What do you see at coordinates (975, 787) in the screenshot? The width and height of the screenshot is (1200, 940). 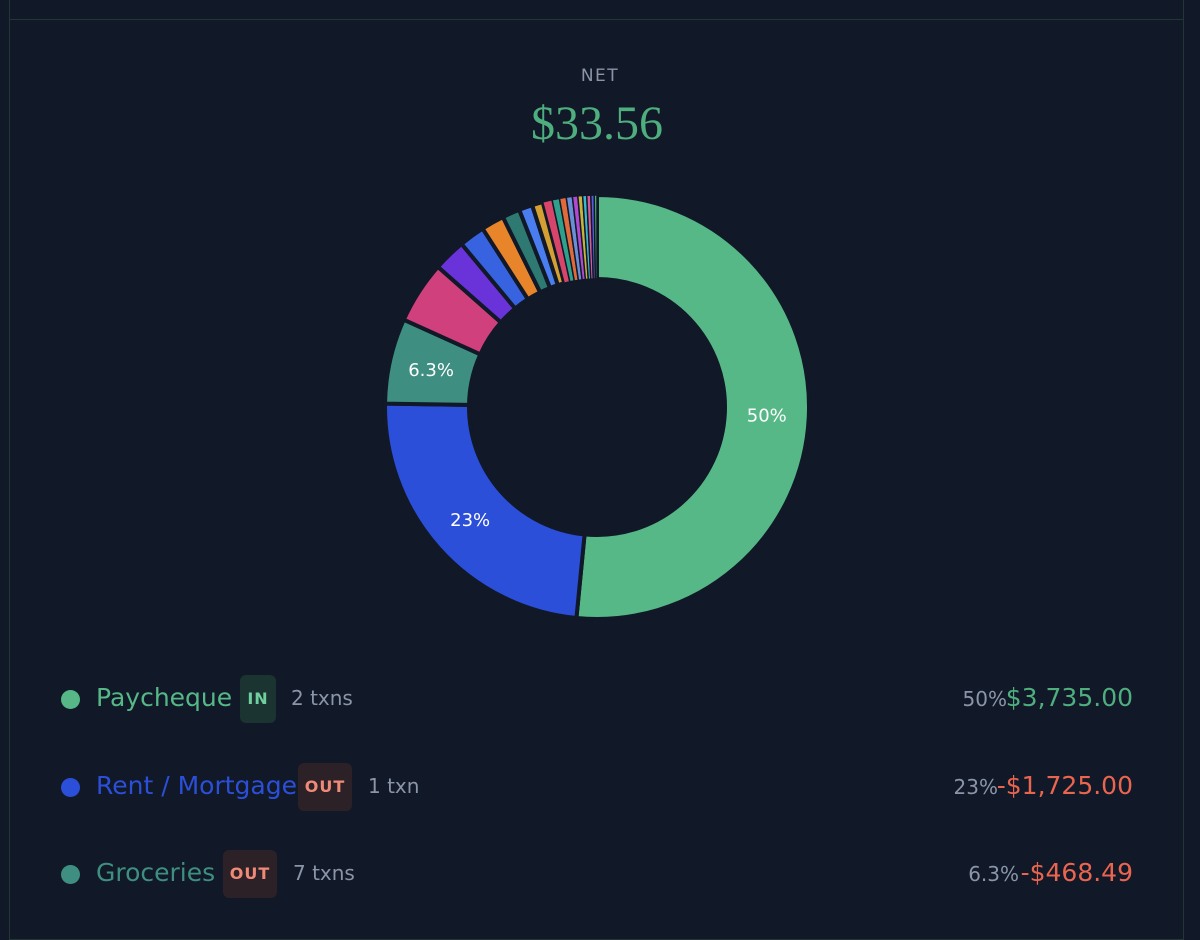 I see `legend-percent: 23%` at bounding box center [975, 787].